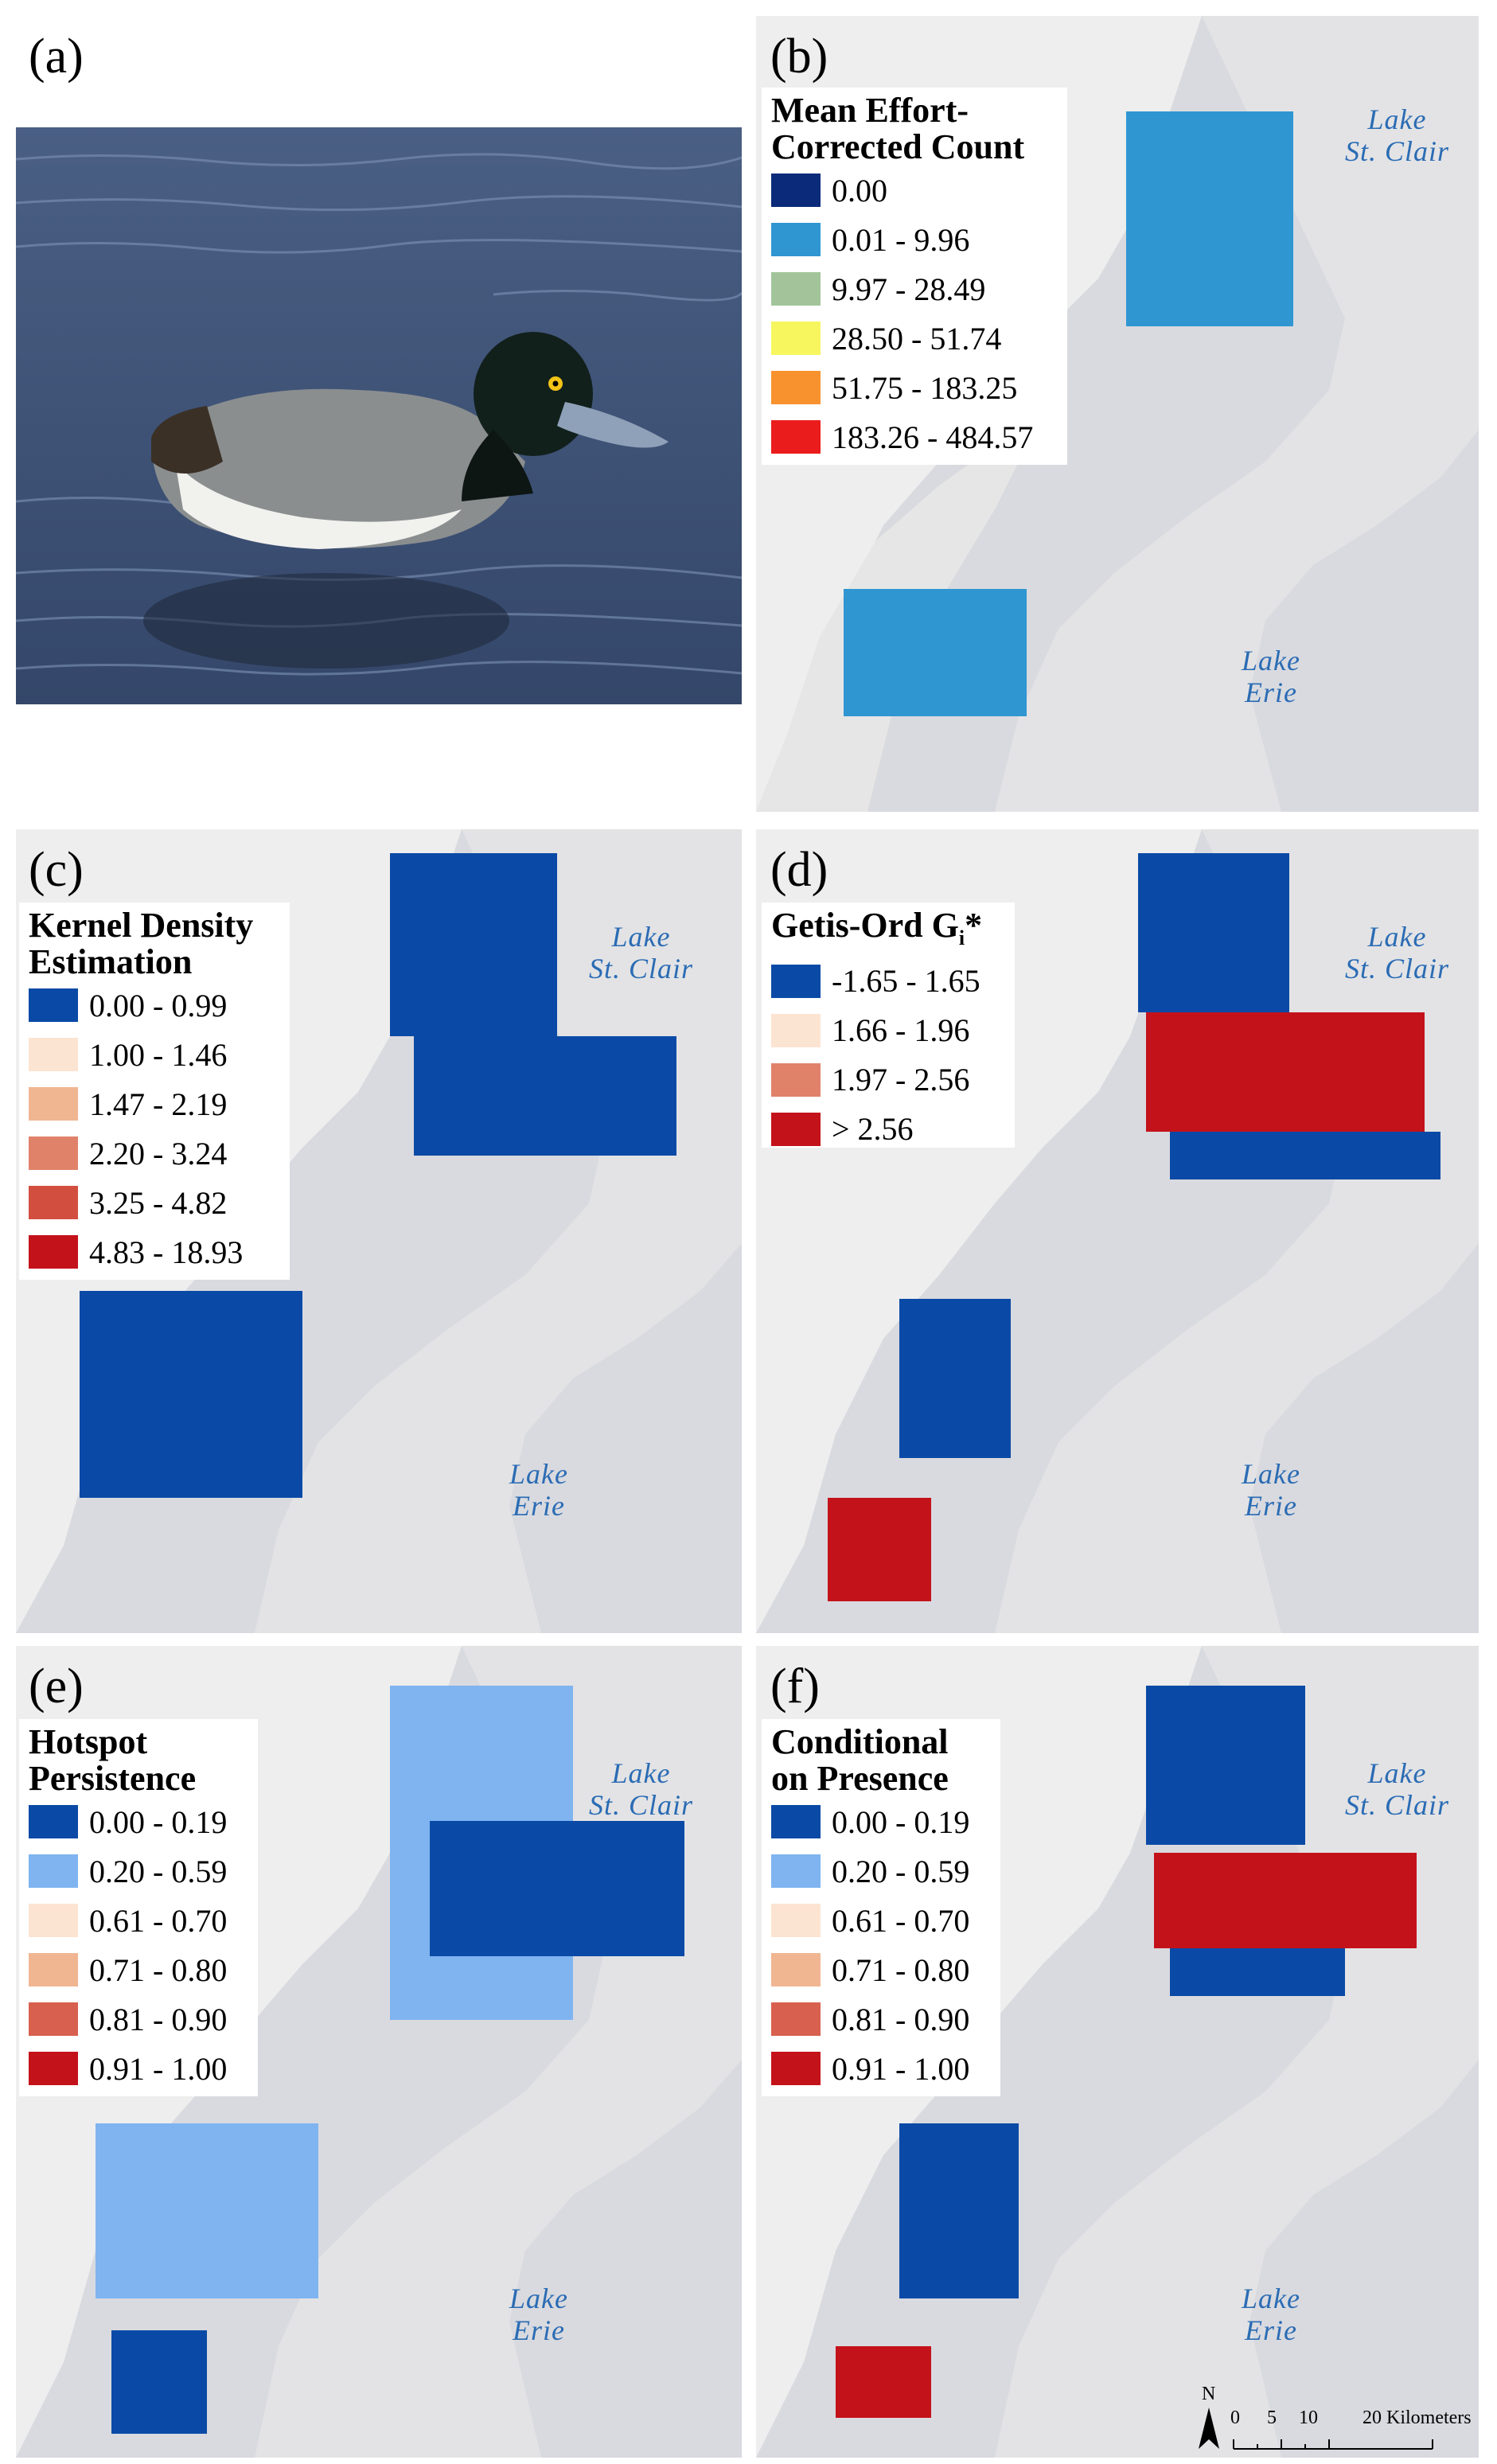 The image size is (1497, 2464). Describe the element at coordinates (901, 1822) in the screenshot. I see `legend-f-label: 0.00 - 0.19` at that location.